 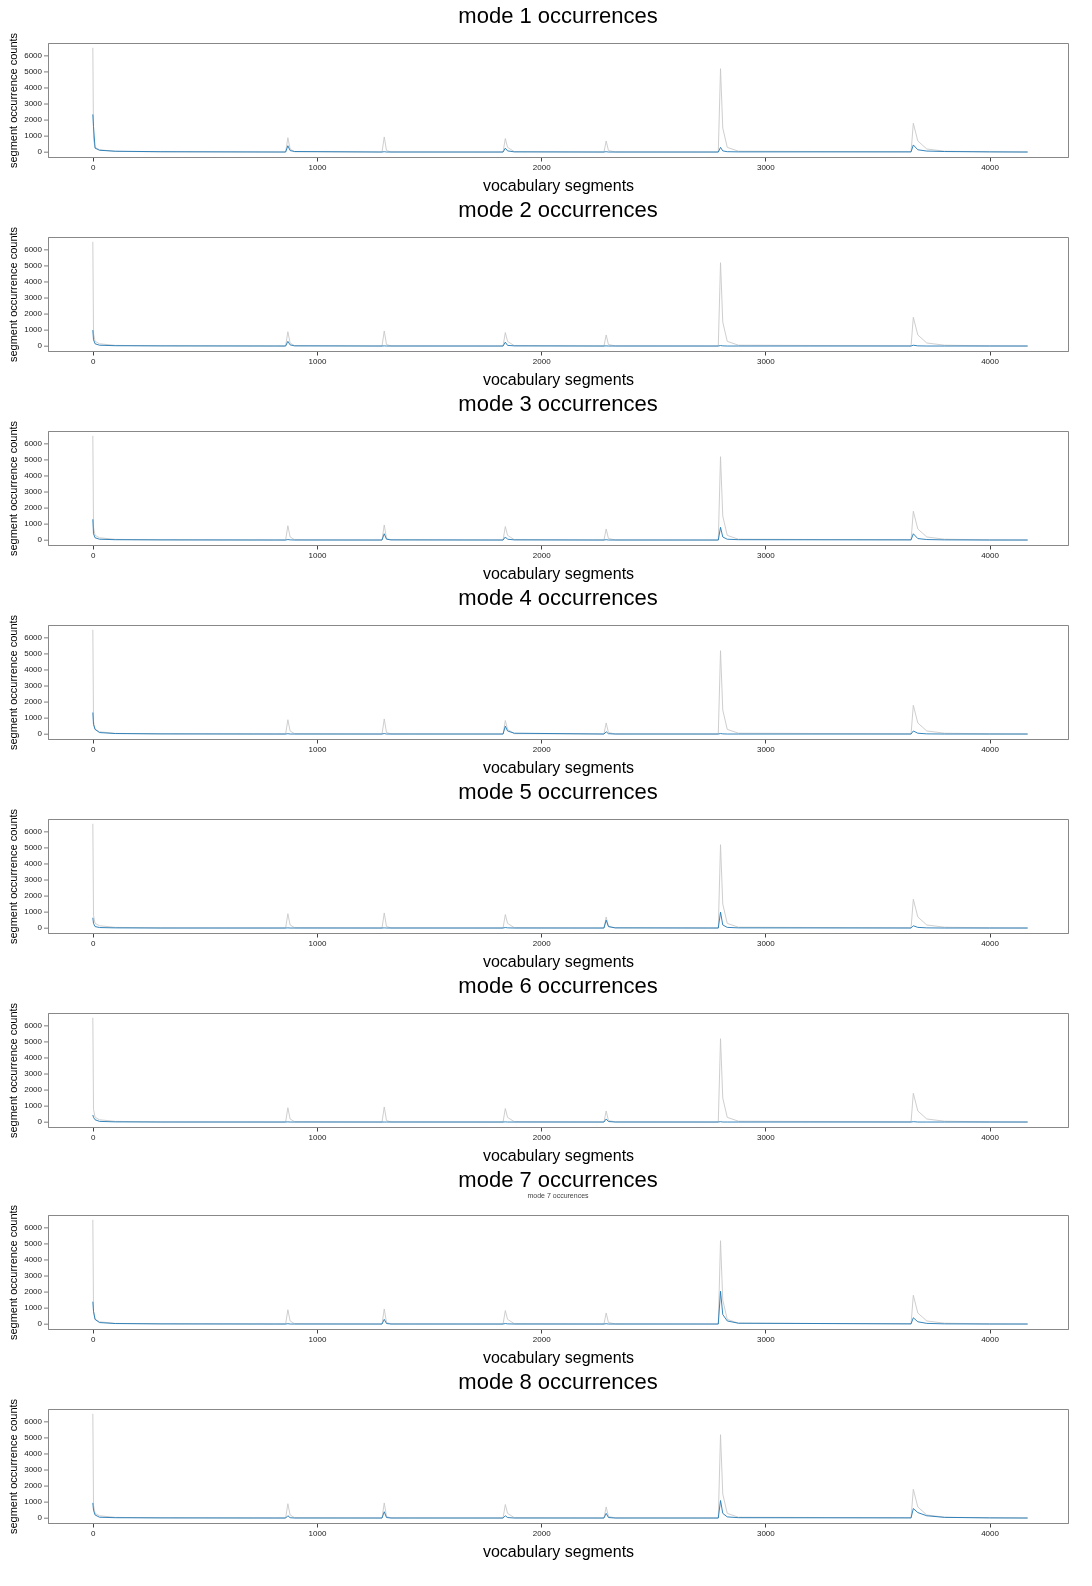 I want to click on chart-title: mode 3 occurrences, so click(x=558, y=404).